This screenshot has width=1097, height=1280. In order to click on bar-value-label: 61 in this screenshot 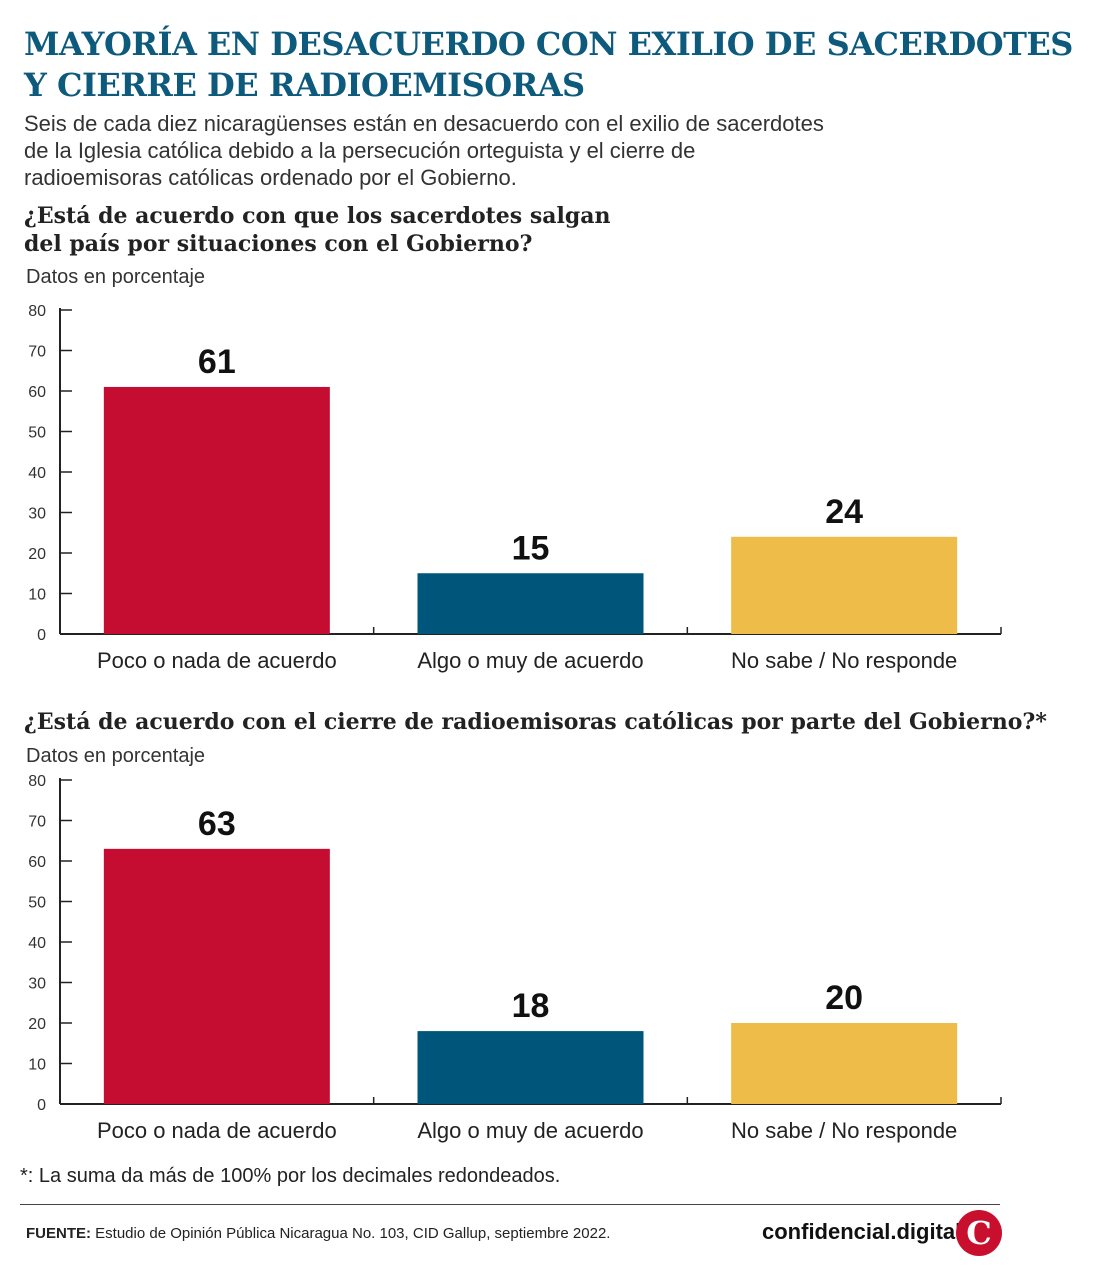, I will do `click(217, 362)`.